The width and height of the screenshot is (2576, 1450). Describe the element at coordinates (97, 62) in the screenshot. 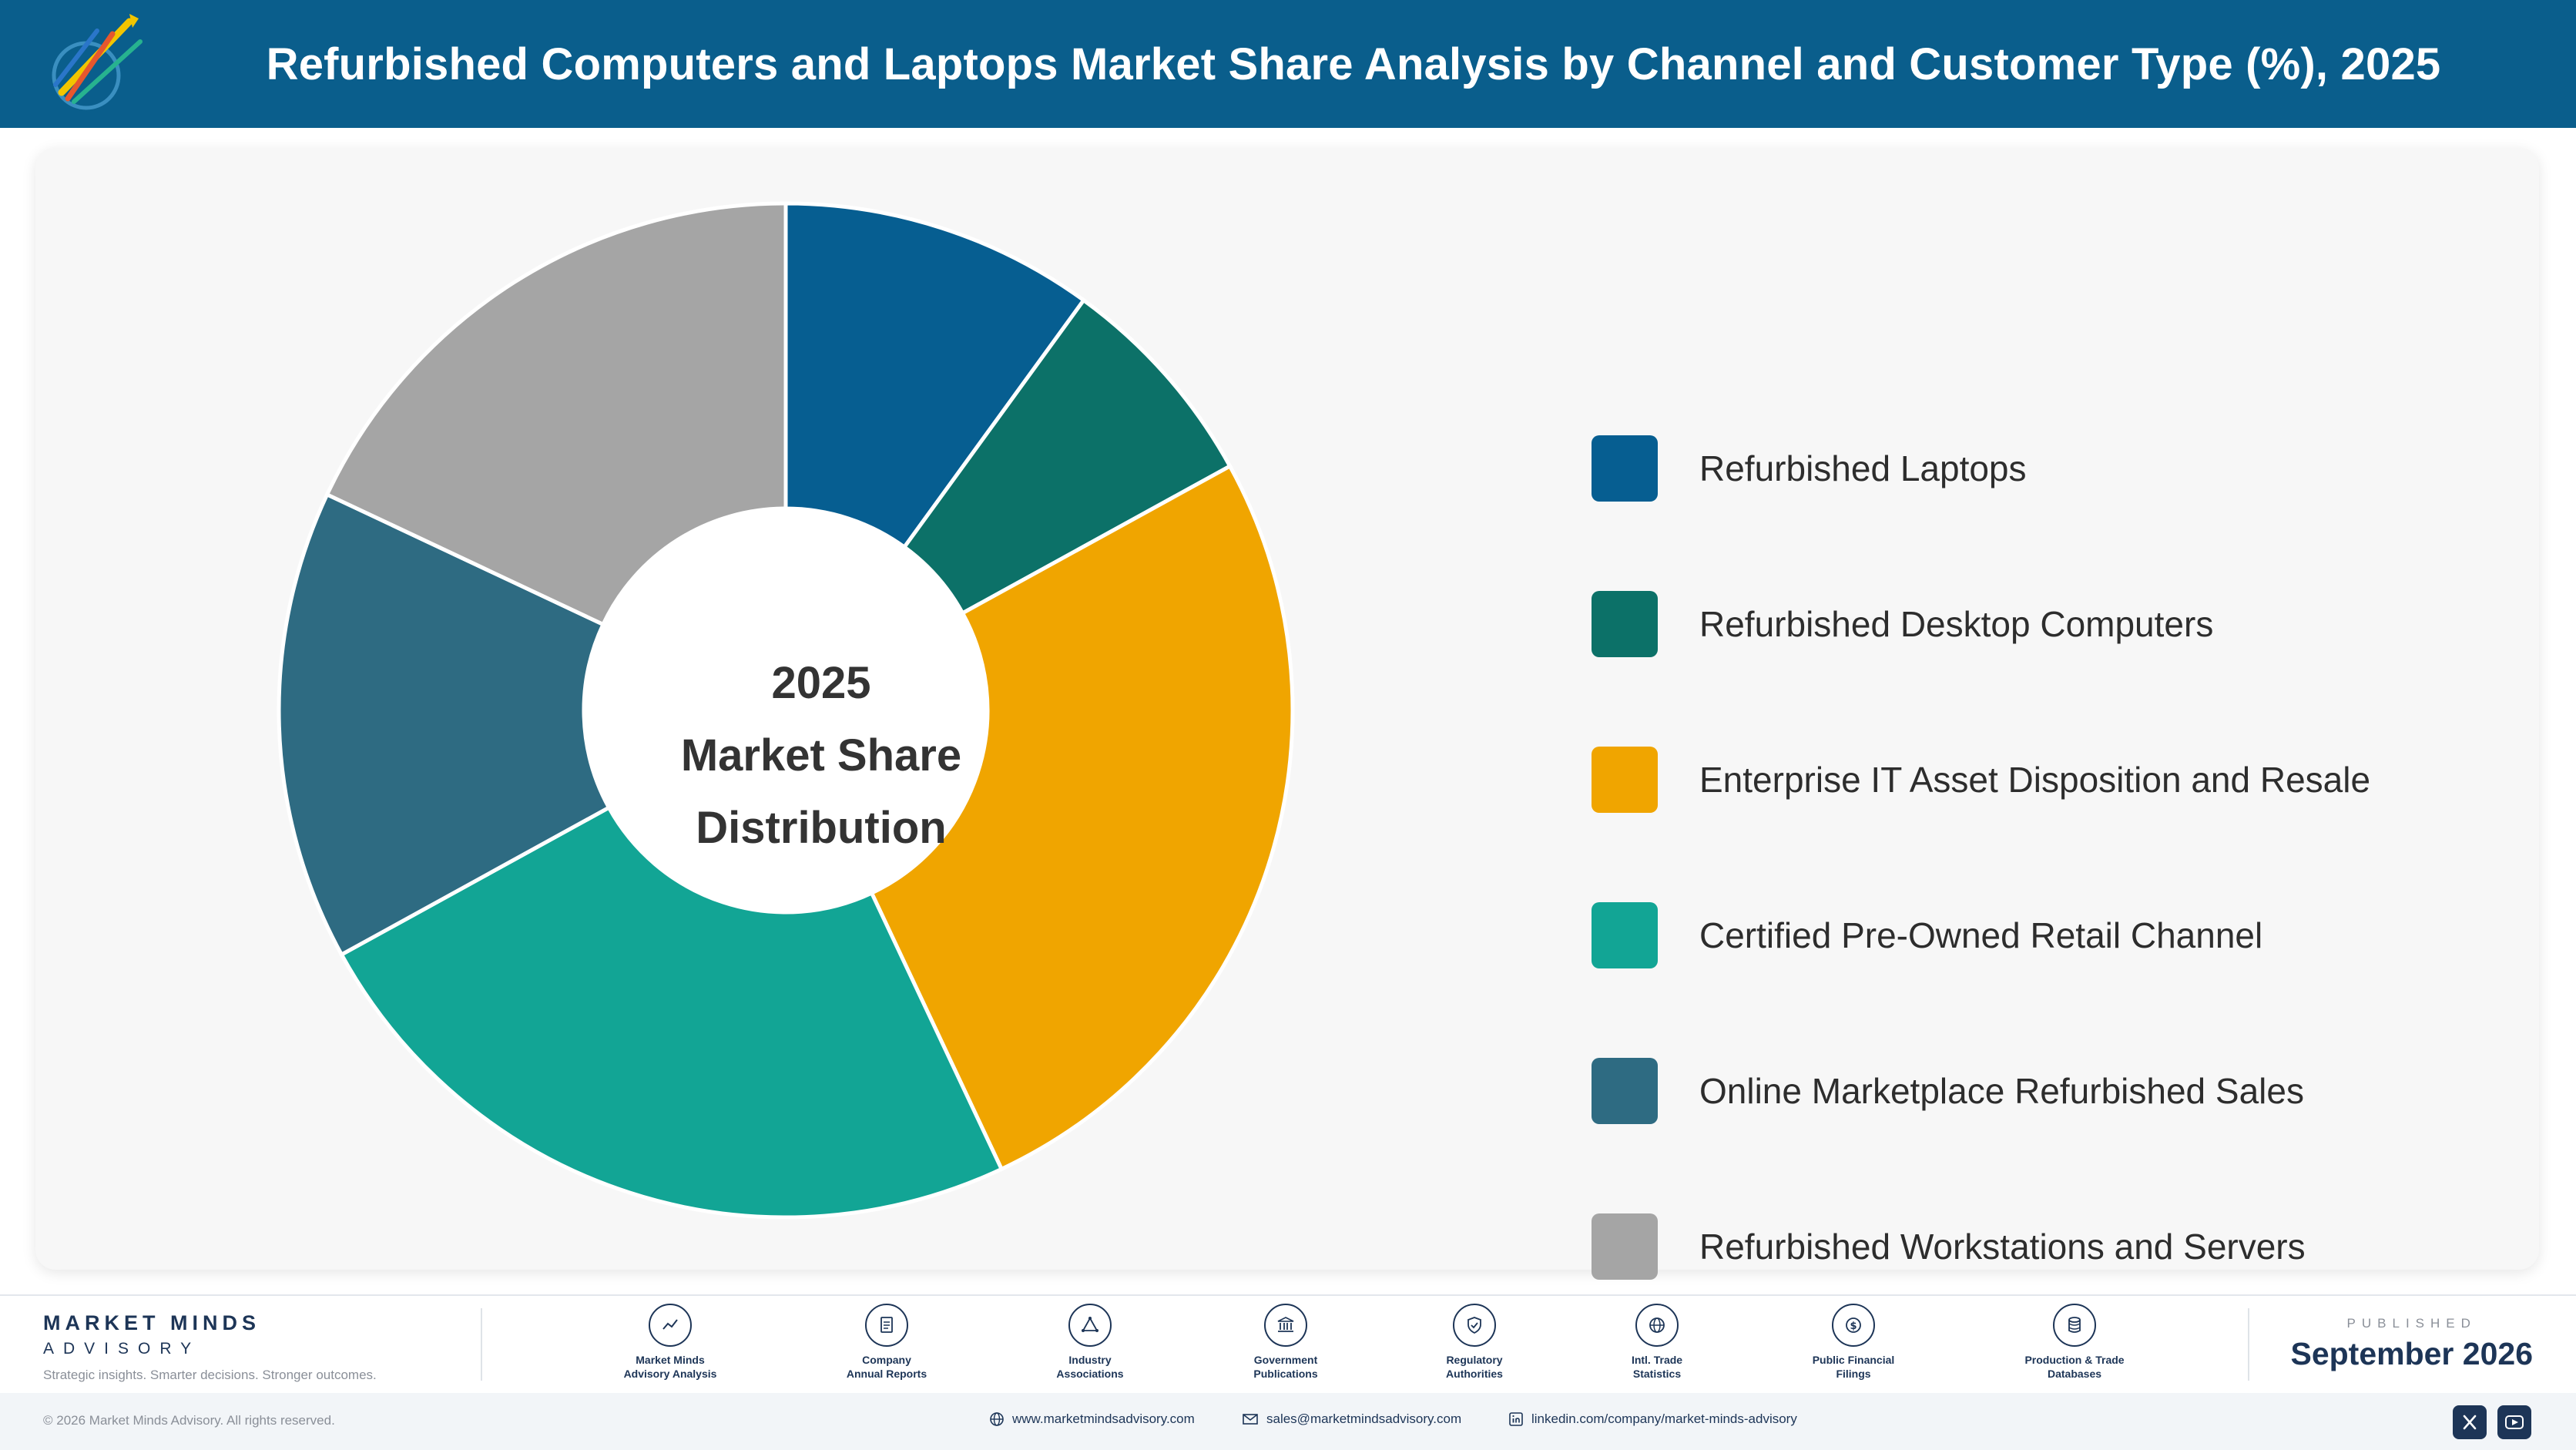

I see `company-logo-icon` at that location.